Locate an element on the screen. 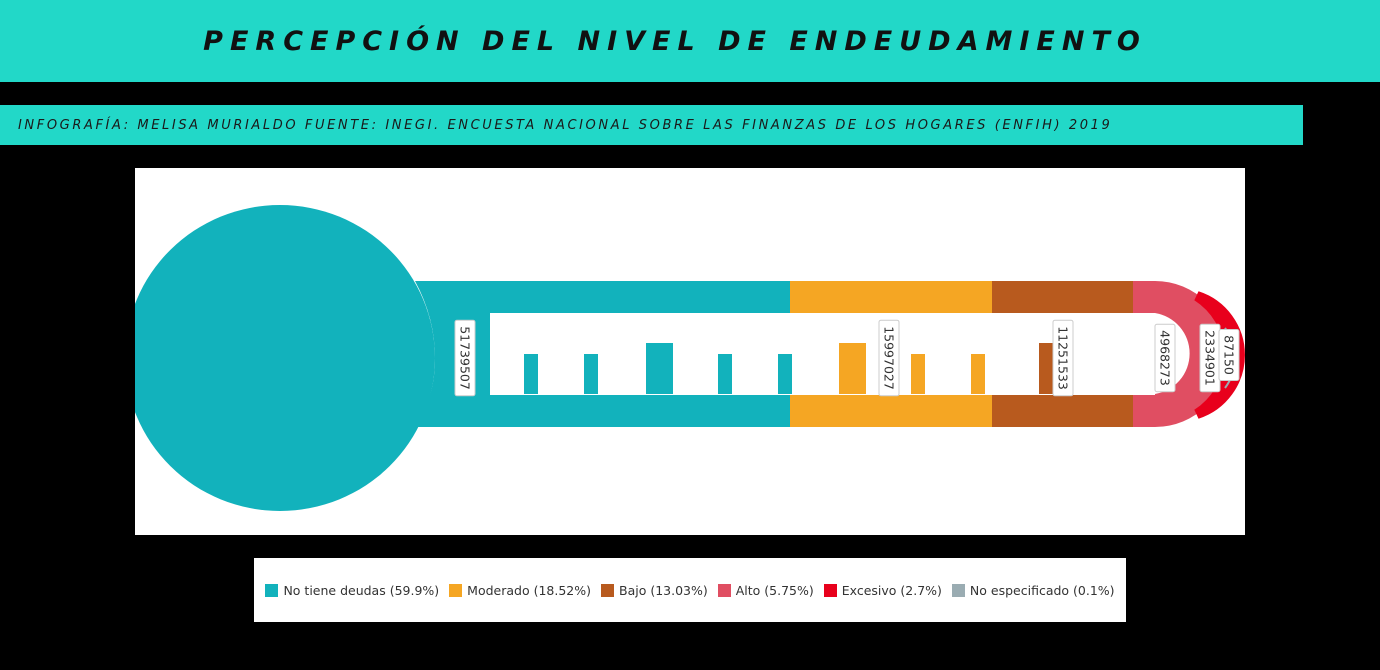 This screenshot has height=670, width=1380. value-label-bajo: 11251533 is located at coordinates (1063, 358).